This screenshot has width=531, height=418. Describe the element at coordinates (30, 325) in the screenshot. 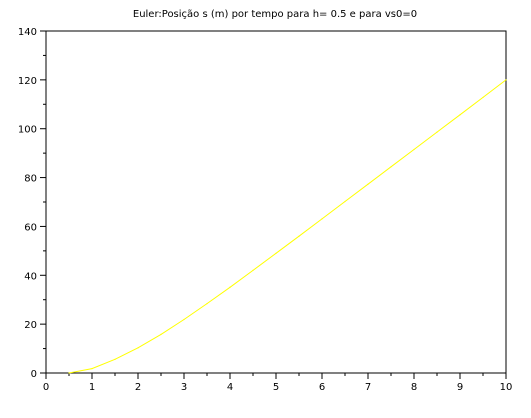

I see `y-tick-label: 20` at that location.